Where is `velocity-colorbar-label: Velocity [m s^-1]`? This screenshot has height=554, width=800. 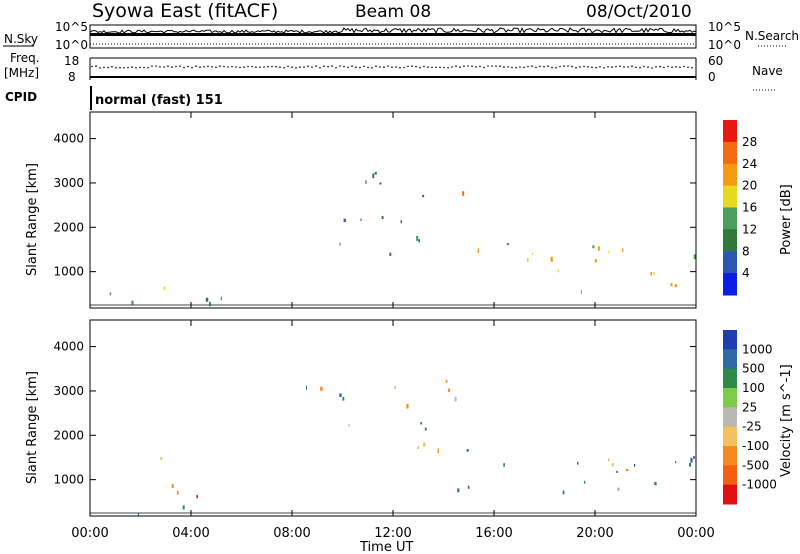
velocity-colorbar-label: Velocity [m s^-1] is located at coordinates (786, 420).